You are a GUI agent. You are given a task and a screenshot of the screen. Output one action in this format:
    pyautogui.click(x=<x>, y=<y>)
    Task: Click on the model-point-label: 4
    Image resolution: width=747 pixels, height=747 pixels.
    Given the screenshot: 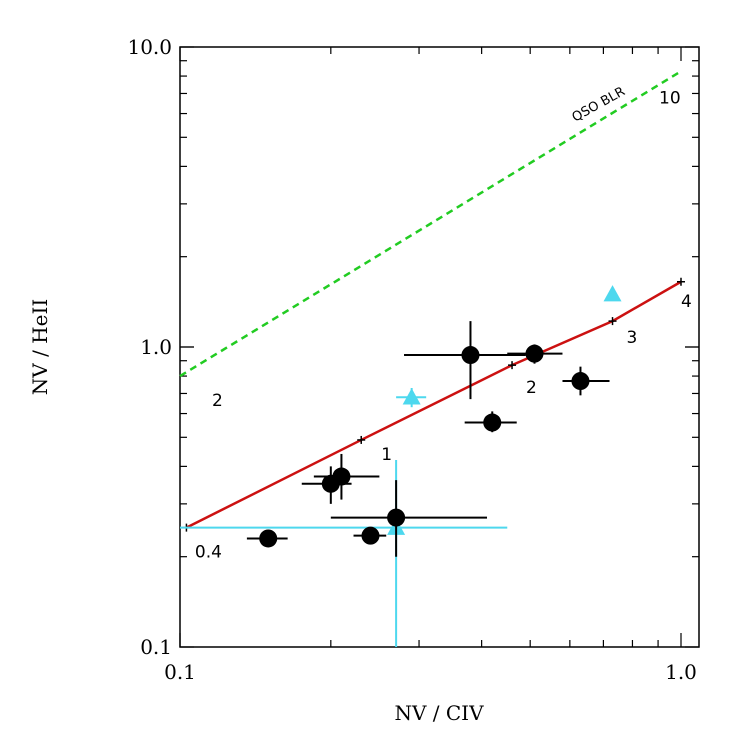 What is the action you would take?
    pyautogui.click(x=686, y=302)
    